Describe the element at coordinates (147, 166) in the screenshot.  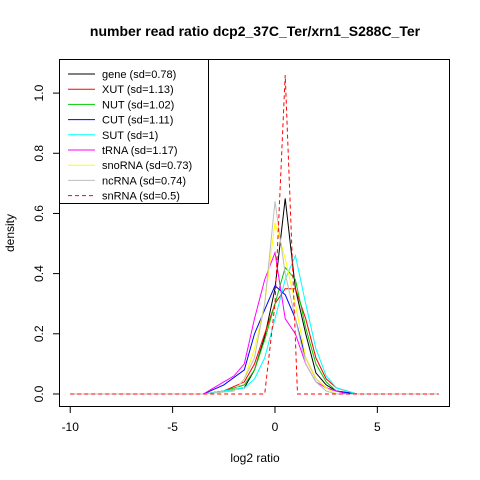
I see `legend-label: snoRNA (sd=0.73)` at that location.